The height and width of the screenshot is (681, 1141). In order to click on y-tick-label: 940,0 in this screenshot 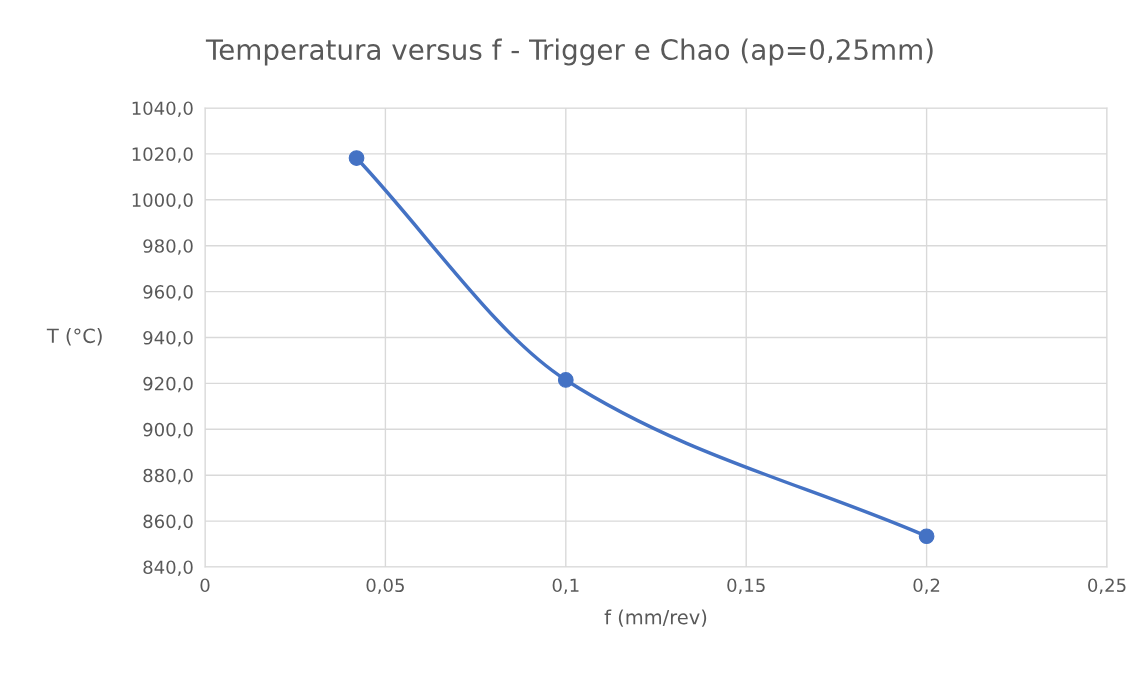, I will do `click(168, 338)`.